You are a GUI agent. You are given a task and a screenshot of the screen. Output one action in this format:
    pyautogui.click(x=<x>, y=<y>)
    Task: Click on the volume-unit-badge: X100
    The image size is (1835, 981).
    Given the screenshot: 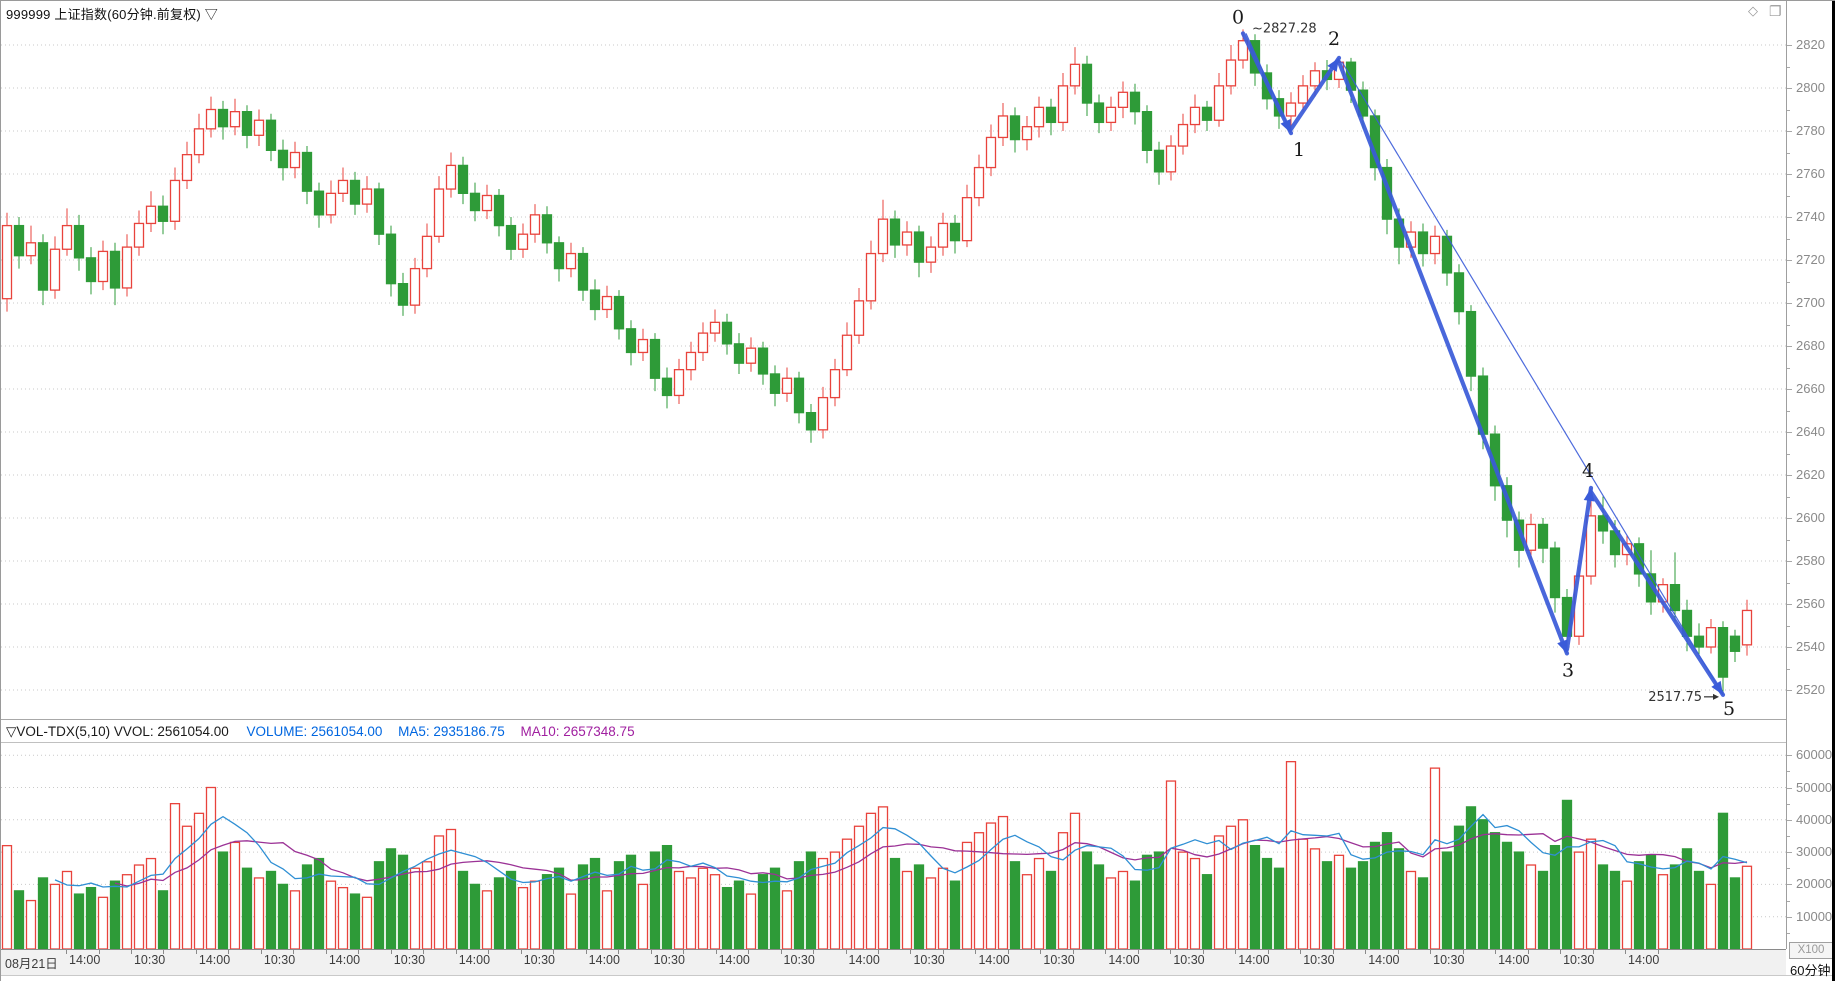 What is the action you would take?
    pyautogui.click(x=1811, y=950)
    